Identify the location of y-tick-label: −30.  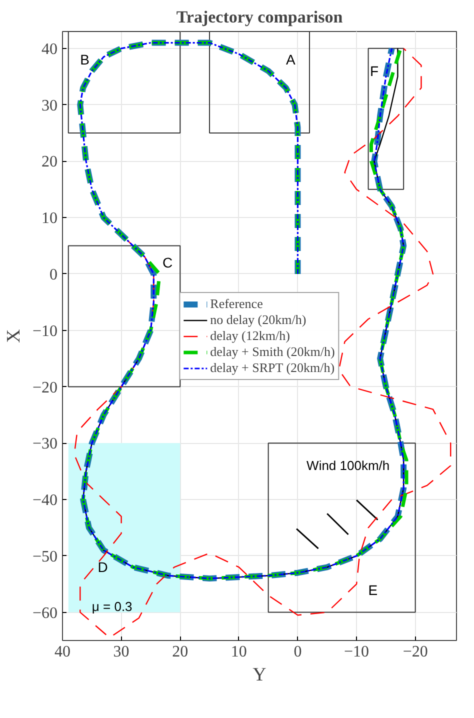
(45, 444).